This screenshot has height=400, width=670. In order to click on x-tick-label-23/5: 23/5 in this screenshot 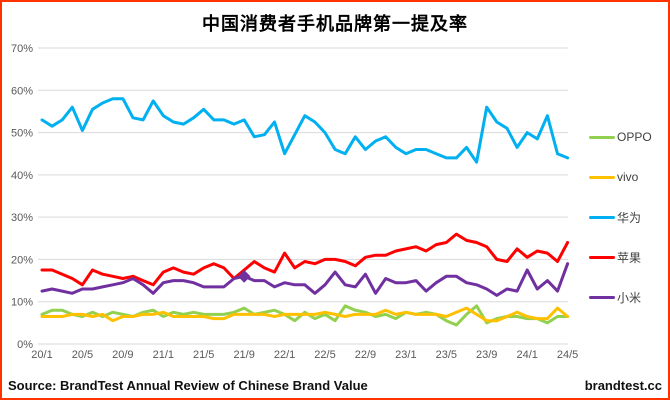, I will do `click(446, 355)`.